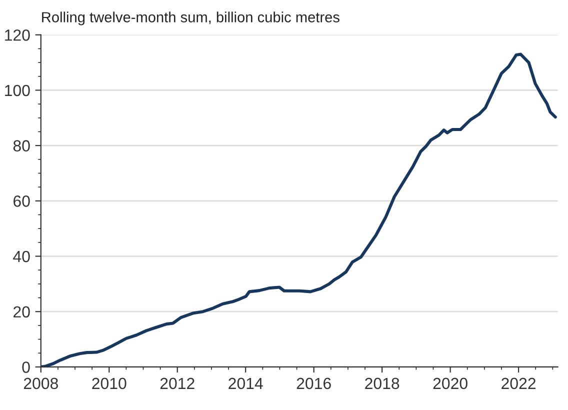 The image size is (568, 410). Describe the element at coordinates (17, 90) in the screenshot. I see `y-tick-label: 100` at that location.